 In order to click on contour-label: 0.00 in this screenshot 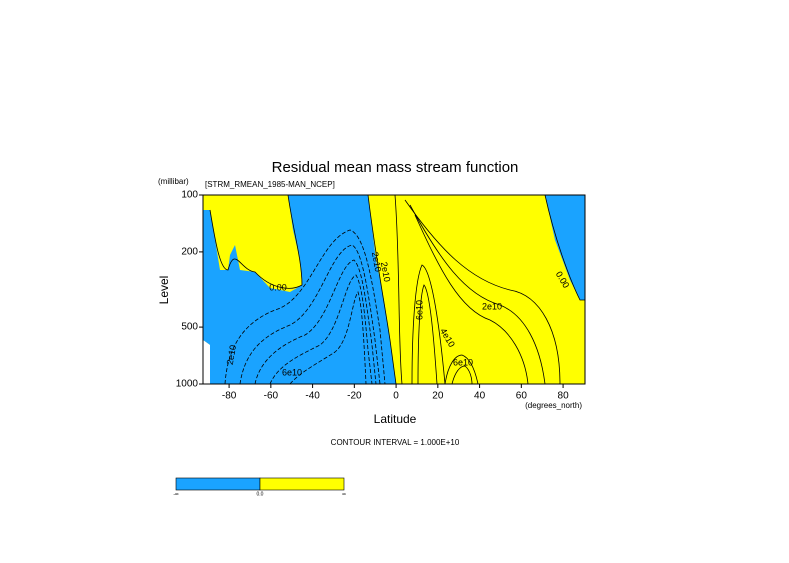, I will do `click(278, 287)`.